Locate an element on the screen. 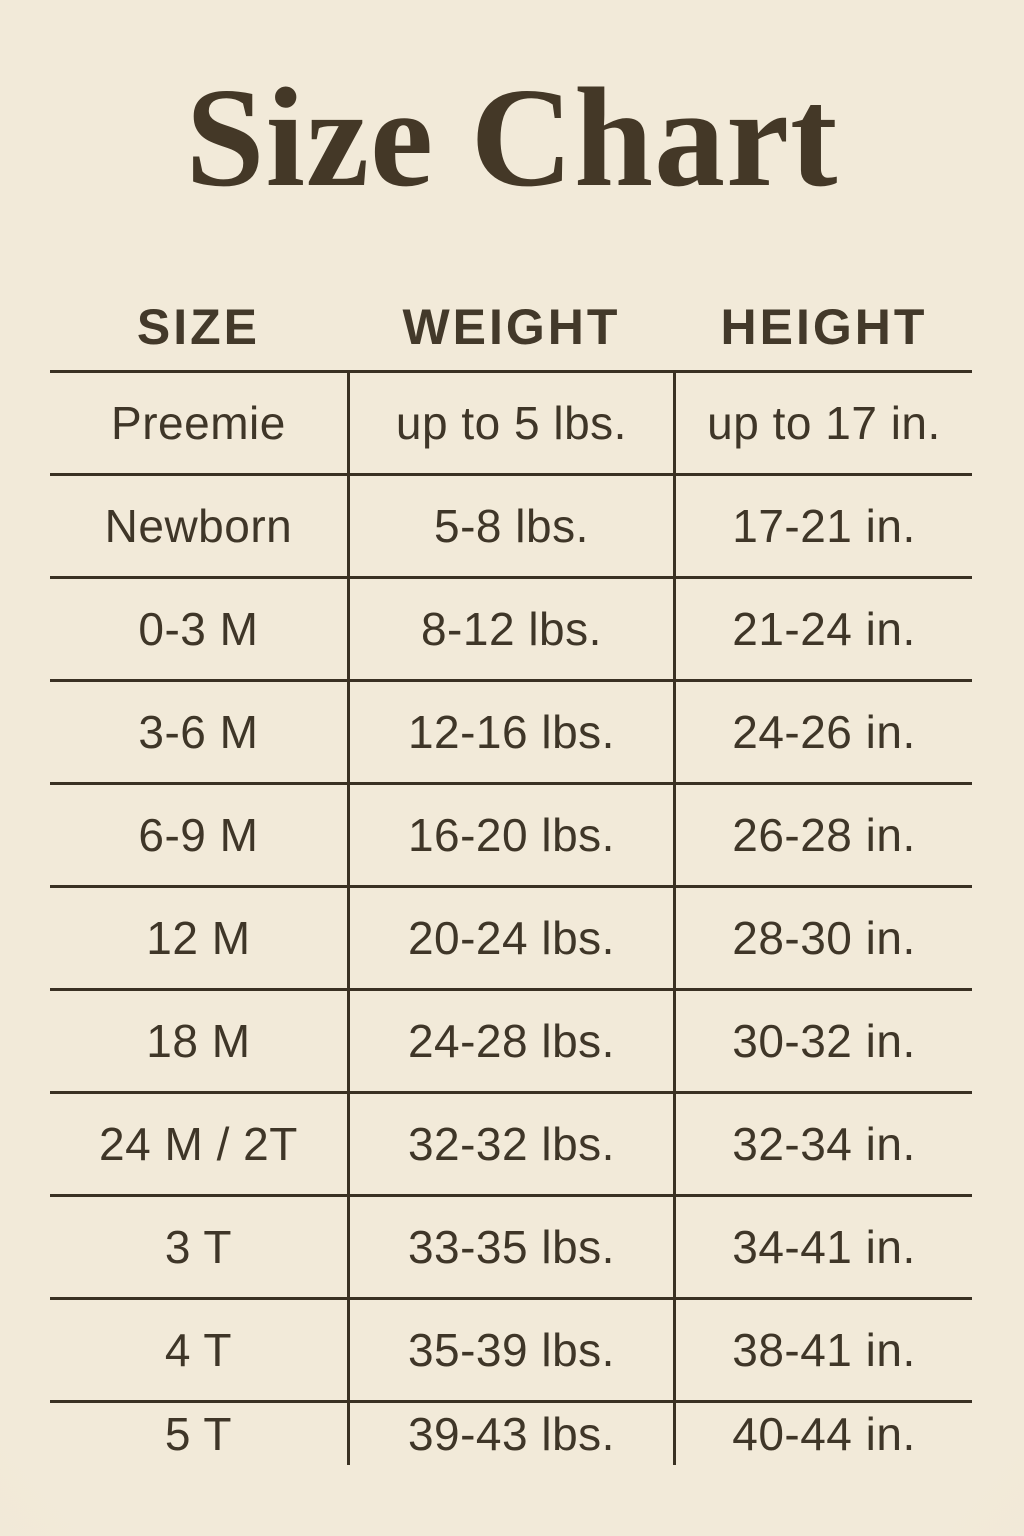 The image size is (1024, 1536). table-row: 0-3 M 8-12 lbs. 21-24 in. is located at coordinates (511, 627).